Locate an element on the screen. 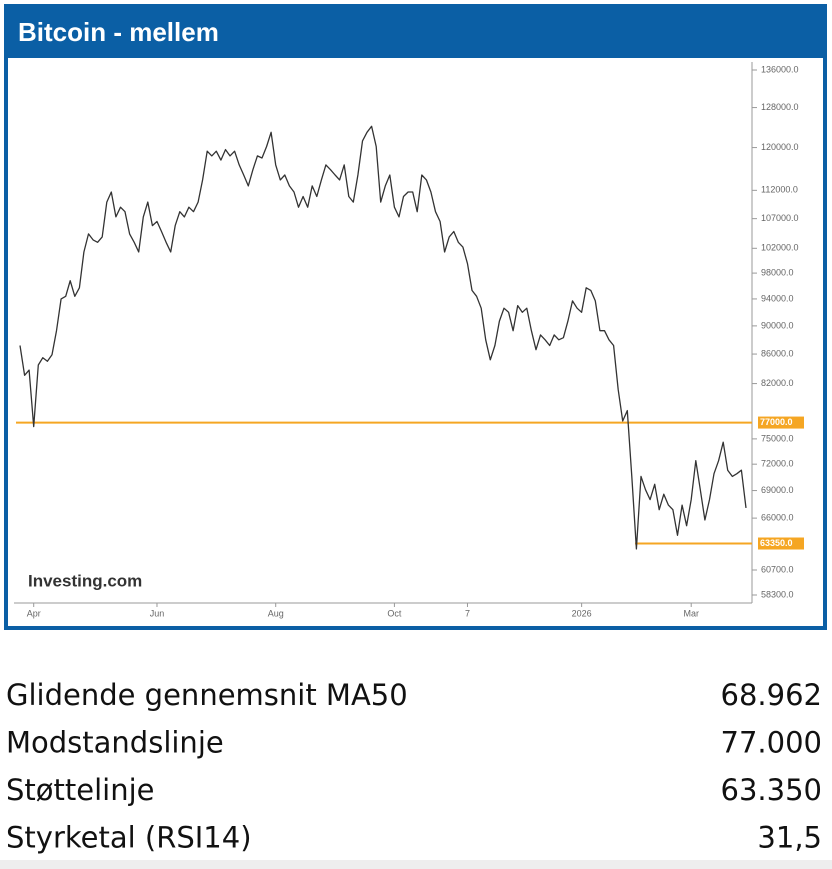  chart-title: Bitcoin - mellem is located at coordinates (118, 32).